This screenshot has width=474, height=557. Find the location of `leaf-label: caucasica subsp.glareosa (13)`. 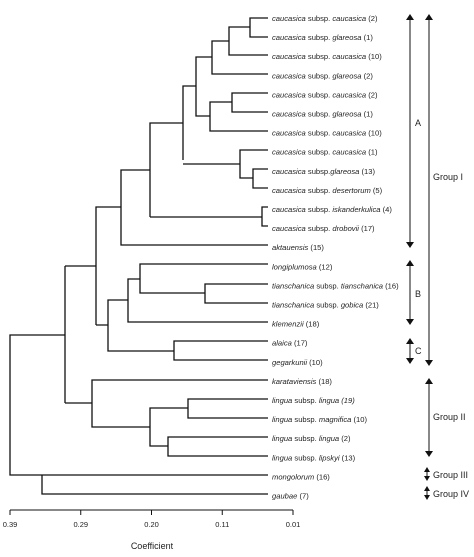

leaf-label: caucasica subsp.glareosa (13) is located at coordinates (323, 171).